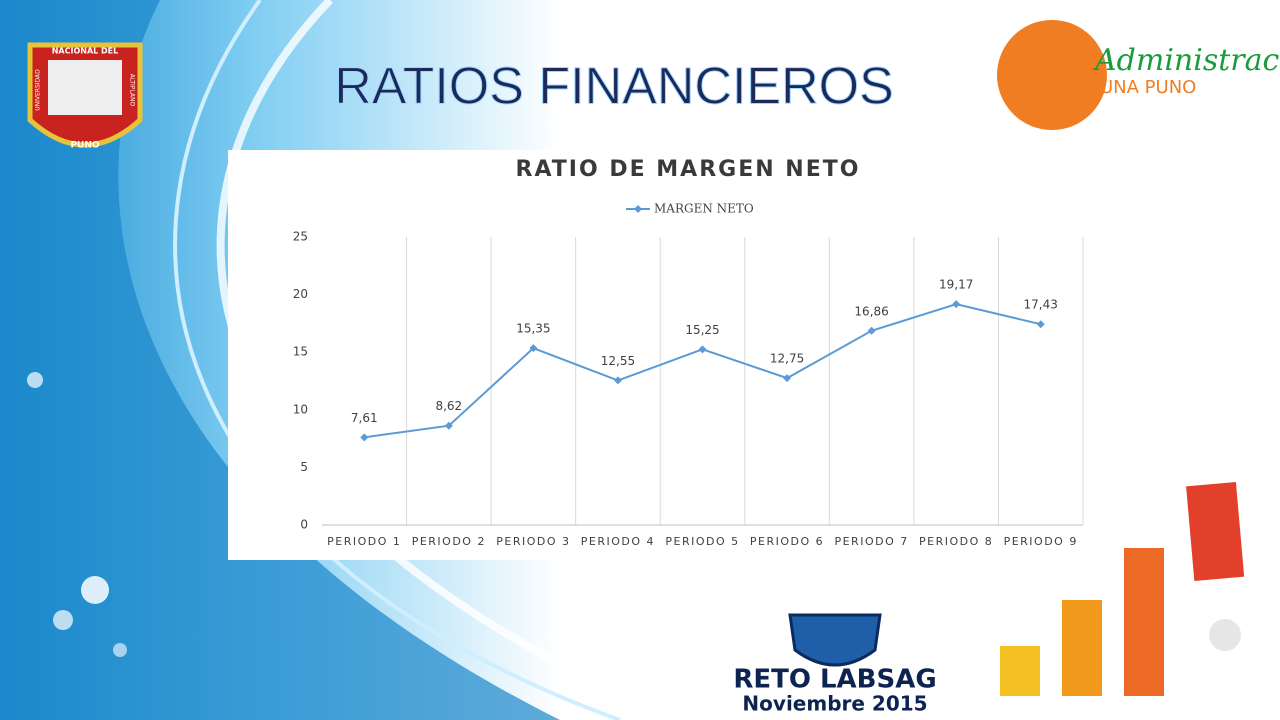 The height and width of the screenshot is (720, 1280). What do you see at coordinates (300, 237) in the screenshot?
I see `y-tick-label: 25` at bounding box center [300, 237].